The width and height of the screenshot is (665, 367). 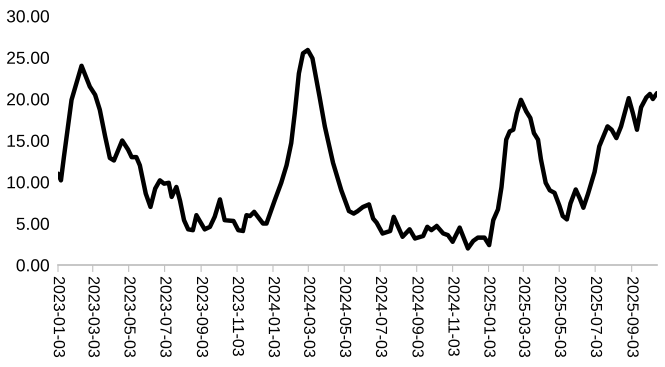 What do you see at coordinates (274, 317) in the screenshot?
I see `x-tick-label: 2024-01-03` at bounding box center [274, 317].